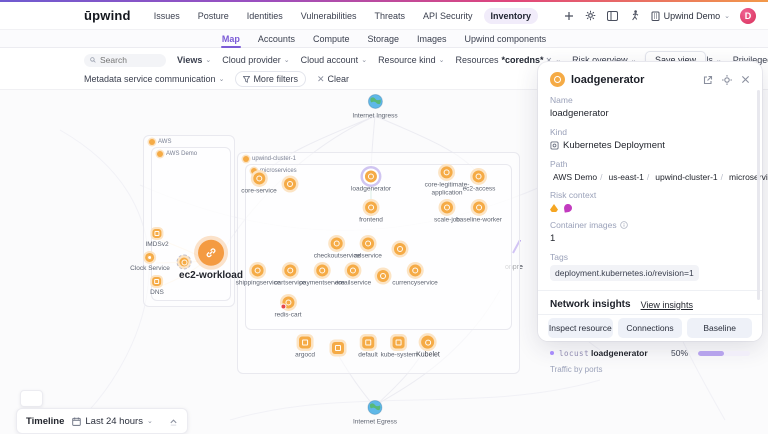 The image size is (768, 434). Describe the element at coordinates (157, 286) in the screenshot. I see `map-node-dns: DNS` at that location.